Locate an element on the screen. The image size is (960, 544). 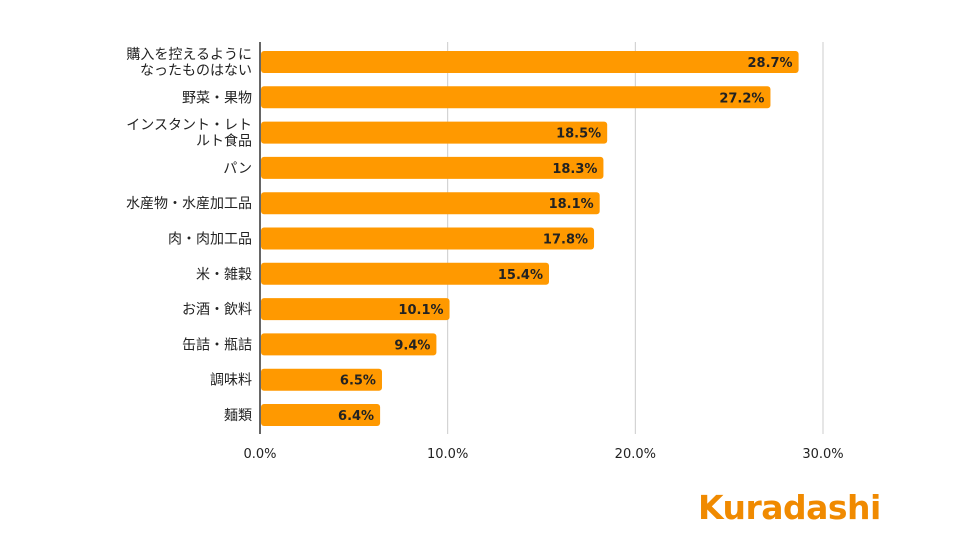
category-label: 米・雑穀 is located at coordinates (224, 275).